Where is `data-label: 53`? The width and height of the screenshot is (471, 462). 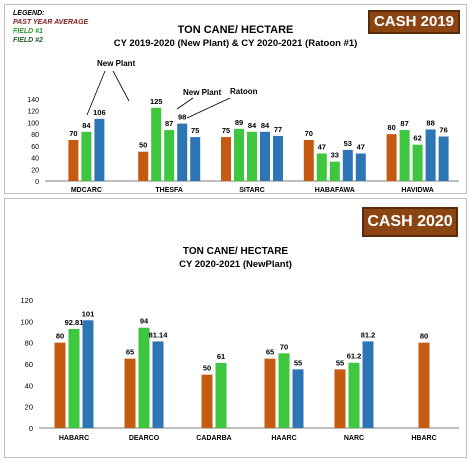 data-label: 53 is located at coordinates (348, 143).